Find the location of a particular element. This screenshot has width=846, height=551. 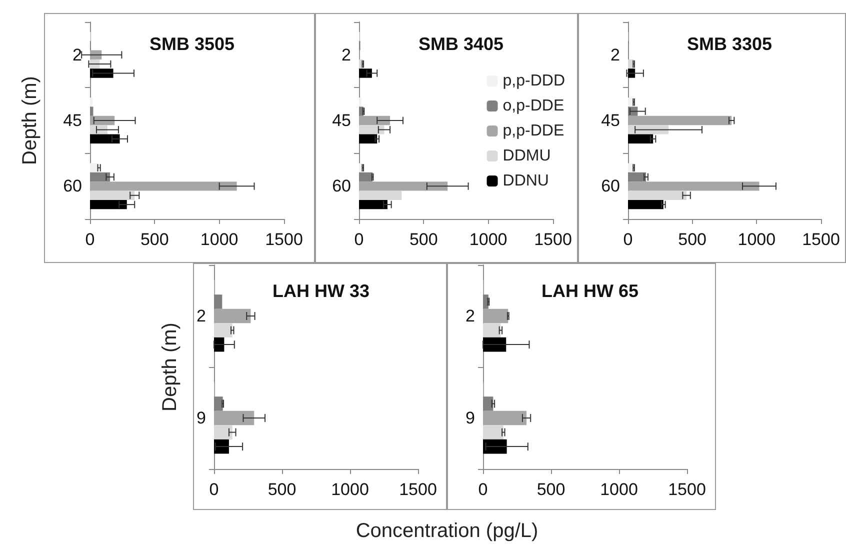

text: LAH HW 33 is located at coordinates (321, 291).